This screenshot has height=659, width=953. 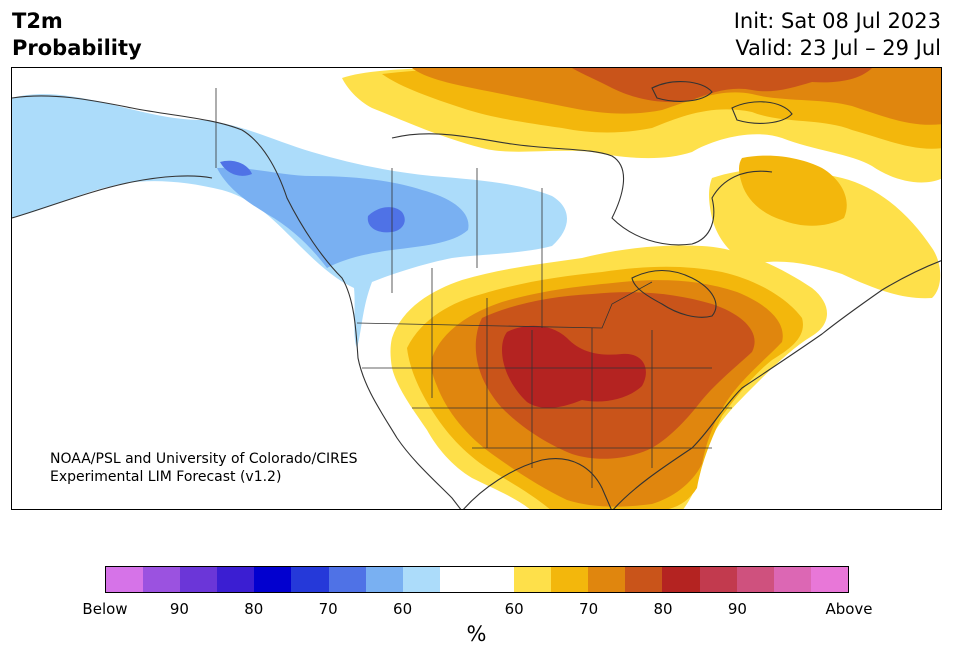 I want to click on colorbar-ticks: Below 90 80 70 60 60 70 80 90 Above, so click(x=476, y=610).